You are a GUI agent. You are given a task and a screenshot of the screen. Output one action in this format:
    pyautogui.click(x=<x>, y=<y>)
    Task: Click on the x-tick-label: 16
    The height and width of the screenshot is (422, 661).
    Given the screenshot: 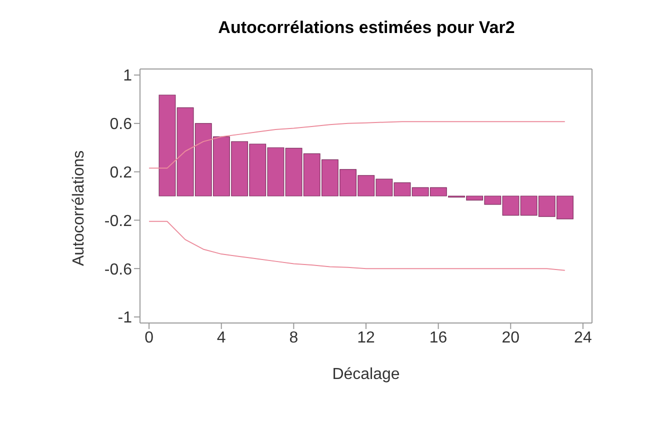 What is the action you would take?
    pyautogui.click(x=438, y=337)
    